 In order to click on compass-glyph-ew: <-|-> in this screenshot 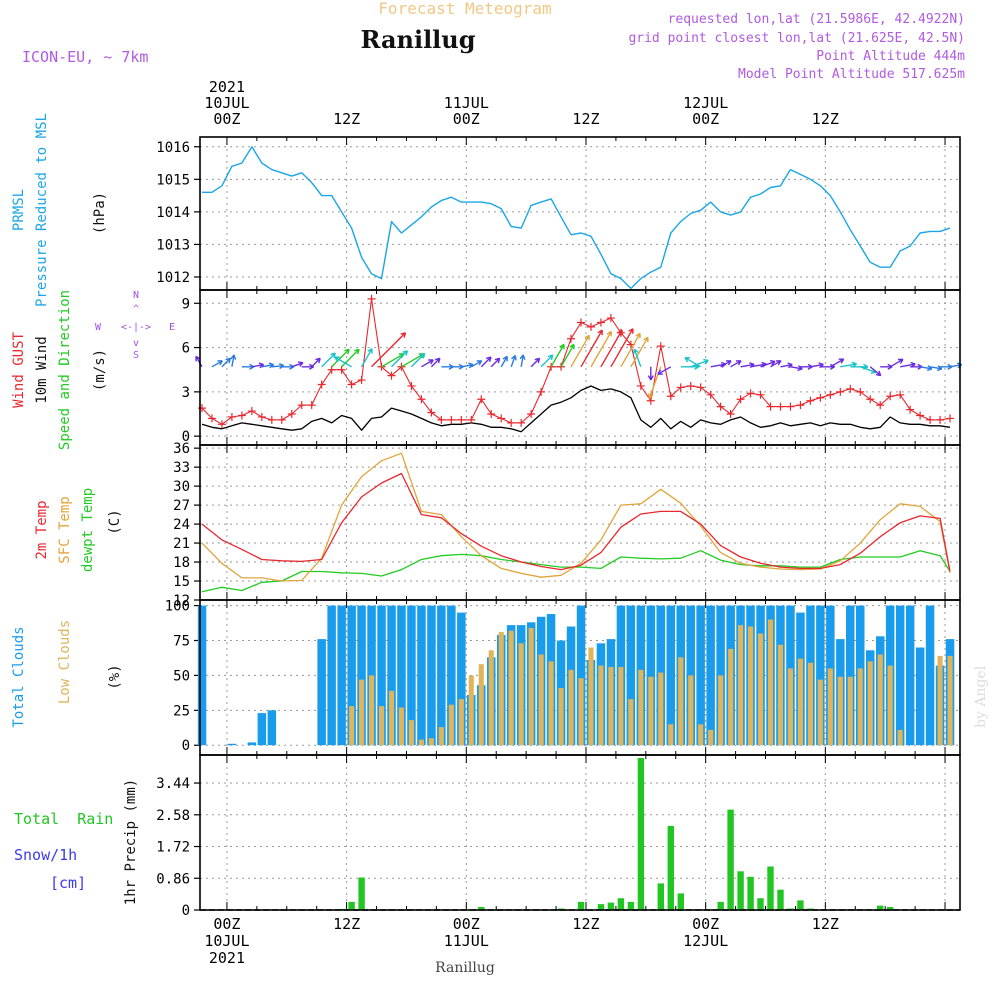, I will do `click(136, 327)`.